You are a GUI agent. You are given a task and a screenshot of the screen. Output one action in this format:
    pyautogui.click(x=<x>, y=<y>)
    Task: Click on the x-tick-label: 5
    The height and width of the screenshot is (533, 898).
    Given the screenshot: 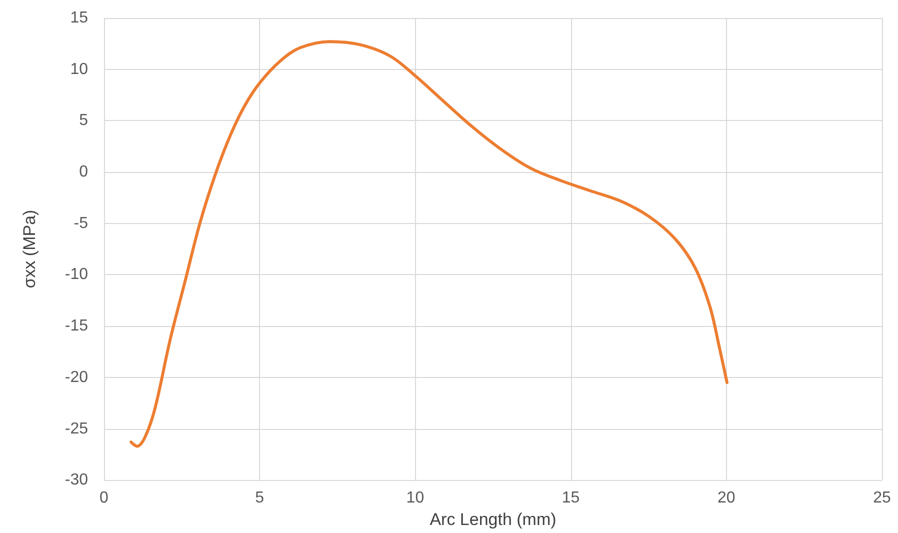 What is the action you would take?
    pyautogui.click(x=259, y=498)
    